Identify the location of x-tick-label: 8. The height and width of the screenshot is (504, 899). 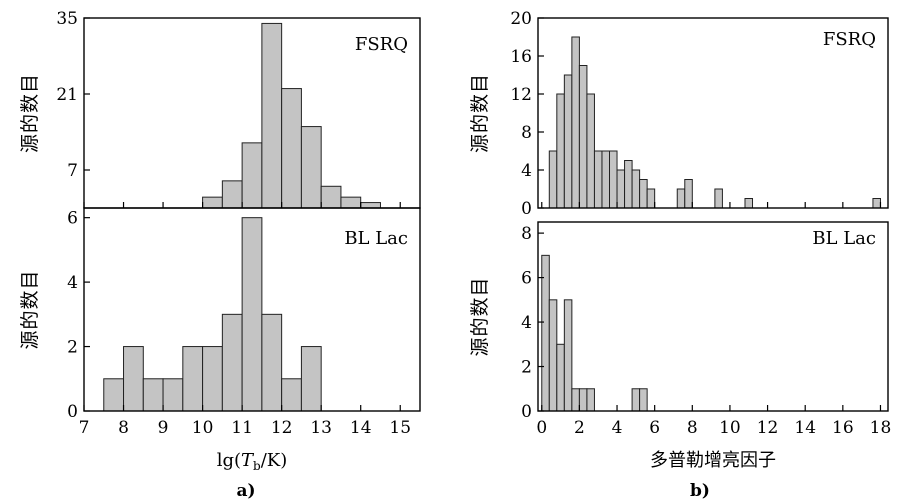
(692, 428).